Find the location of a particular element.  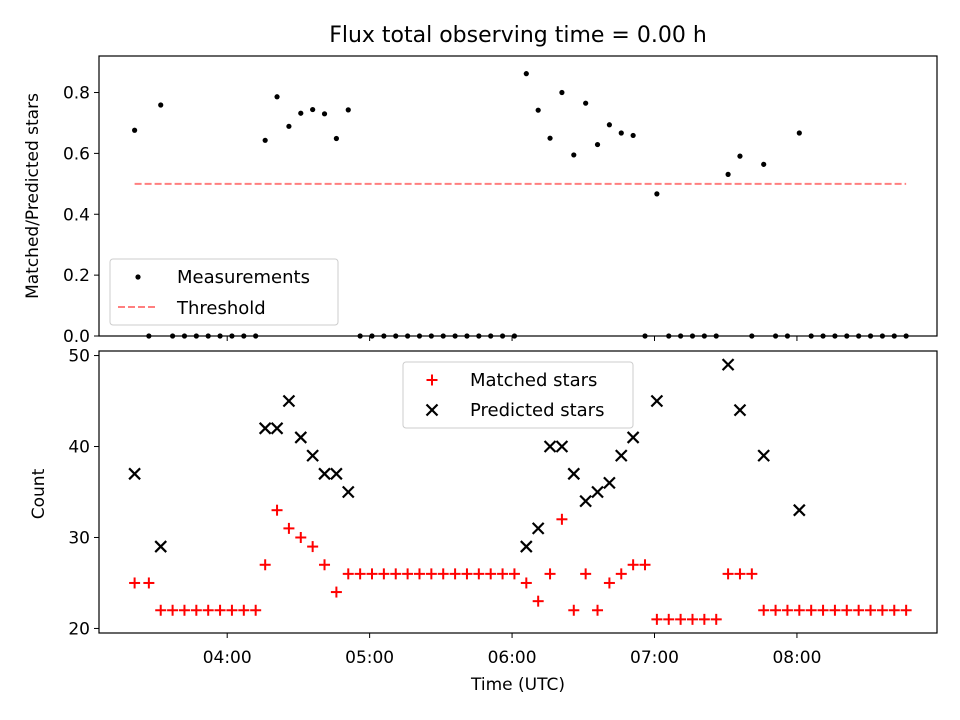

legend-measurements-marker is located at coordinates (138, 277).